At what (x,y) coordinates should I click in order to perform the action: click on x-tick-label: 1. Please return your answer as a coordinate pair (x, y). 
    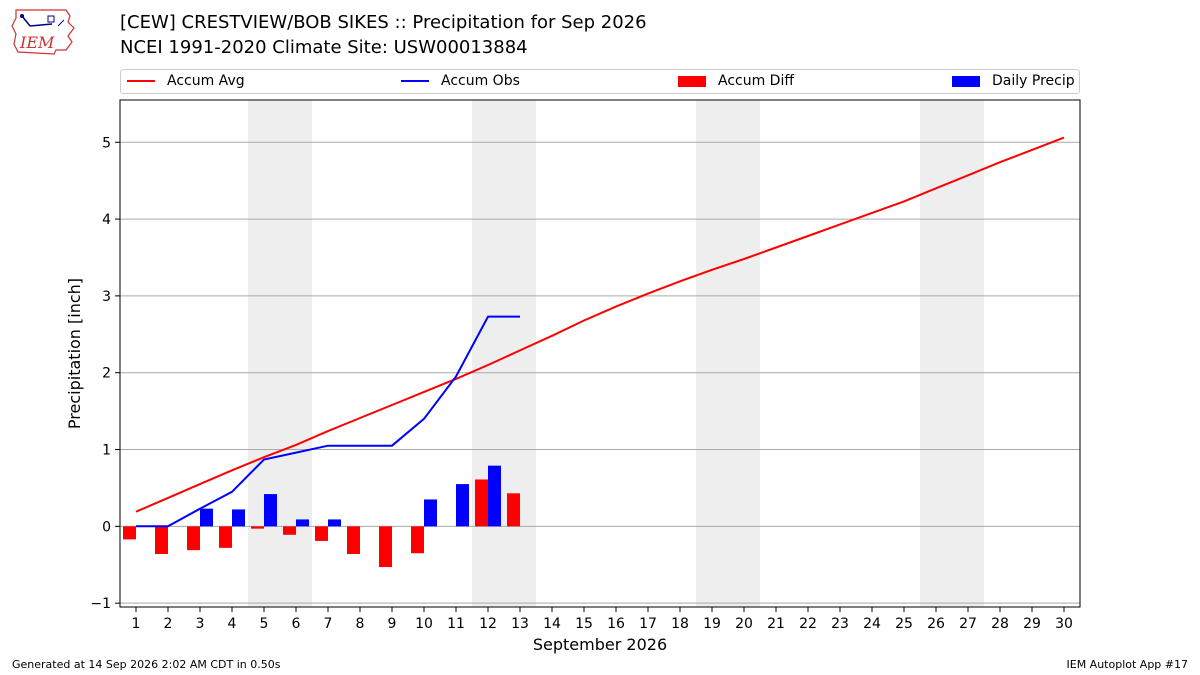
    Looking at the image, I should click on (136, 624).